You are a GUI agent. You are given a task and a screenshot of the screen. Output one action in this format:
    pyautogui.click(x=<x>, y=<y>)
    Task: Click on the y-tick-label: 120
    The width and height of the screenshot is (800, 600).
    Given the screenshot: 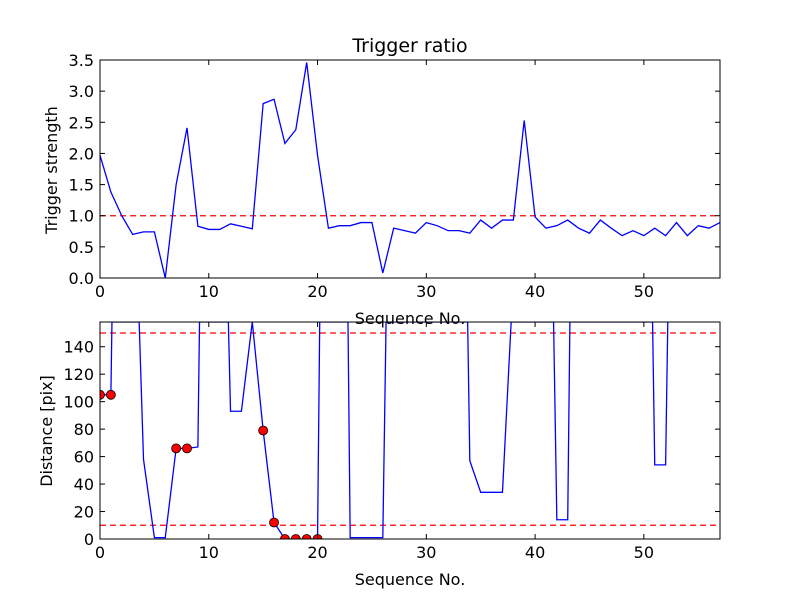 What is the action you would take?
    pyautogui.click(x=78, y=374)
    